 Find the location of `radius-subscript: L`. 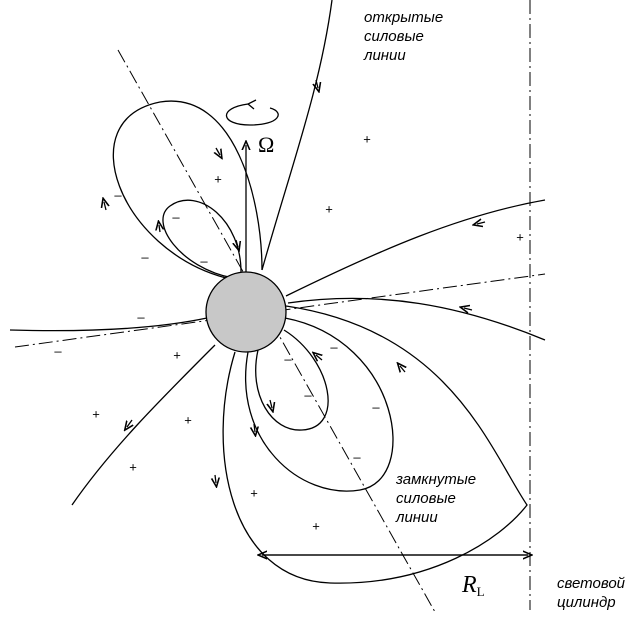

radius-subscript: L is located at coordinates (481, 591).